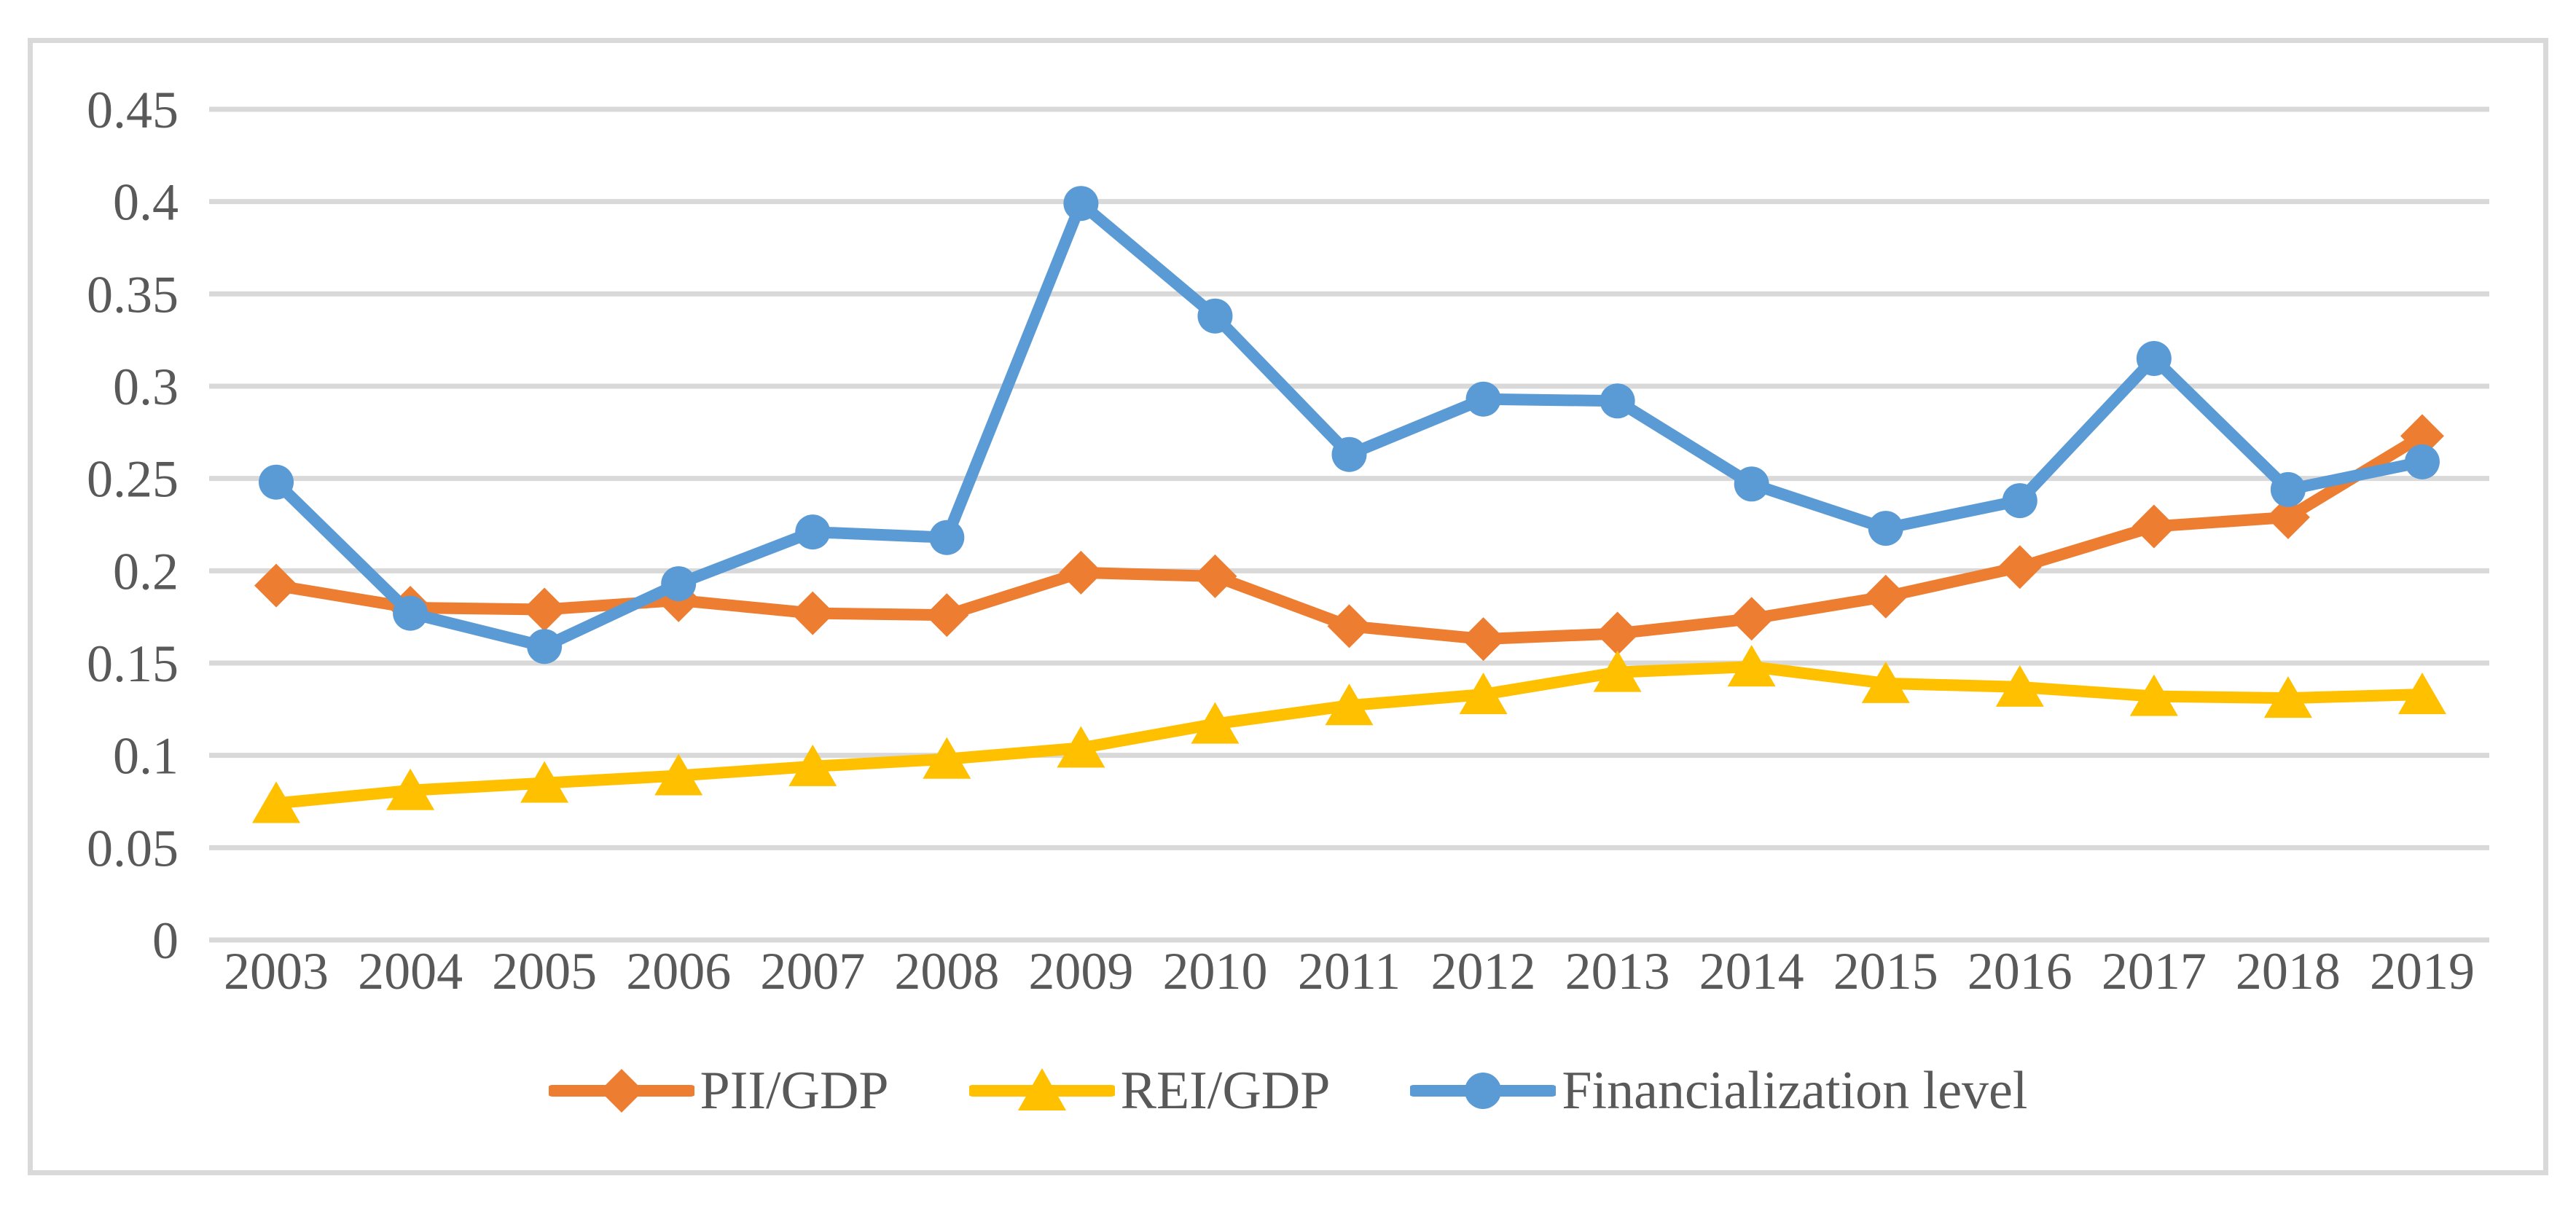  I want to click on x-axis-tick-label: 2003, so click(276, 971).